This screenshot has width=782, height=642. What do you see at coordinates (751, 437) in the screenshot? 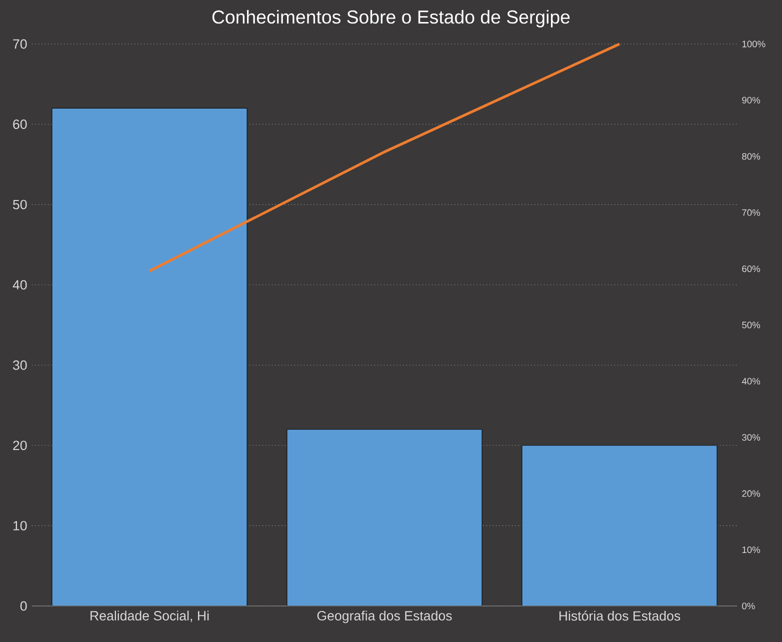
I see `y2-tick-label: 30%` at bounding box center [751, 437].